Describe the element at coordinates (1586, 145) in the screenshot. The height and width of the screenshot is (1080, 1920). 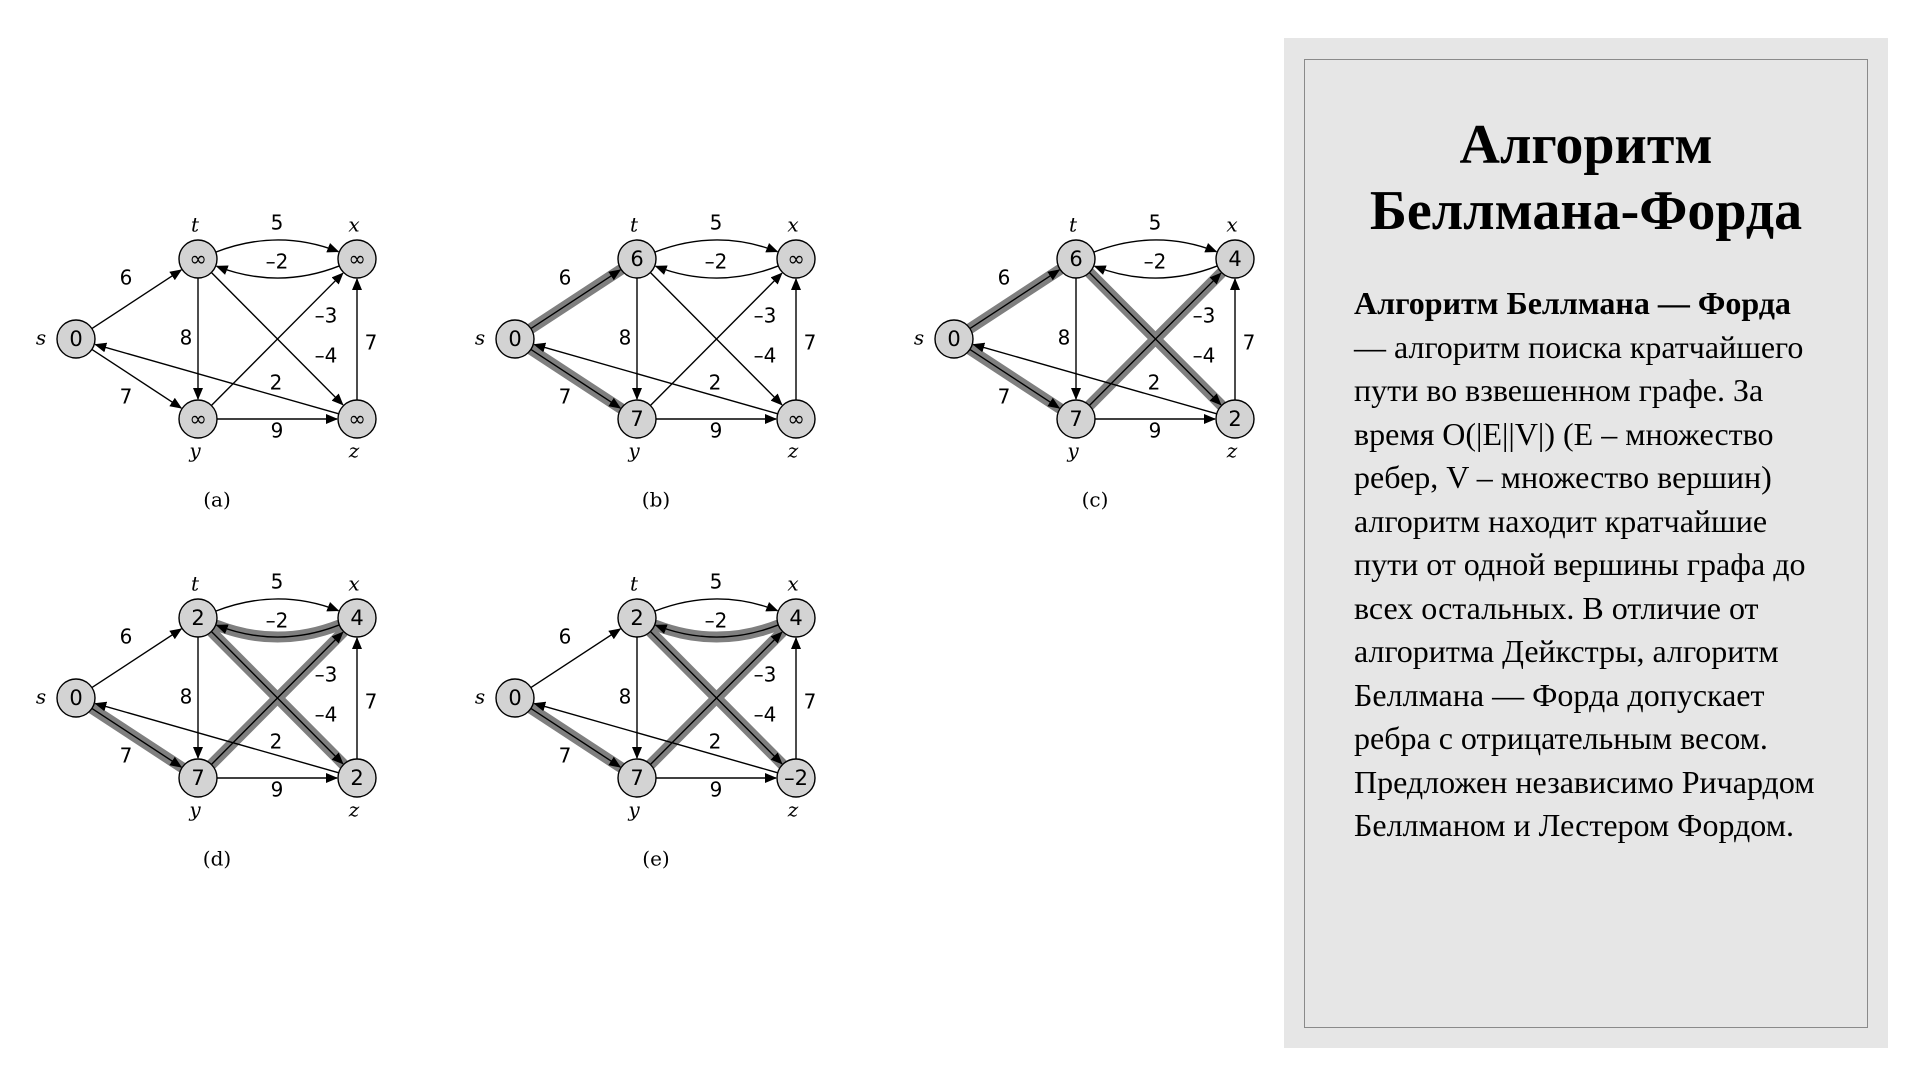
I see `panel-title-line1: Алгоритм` at that location.